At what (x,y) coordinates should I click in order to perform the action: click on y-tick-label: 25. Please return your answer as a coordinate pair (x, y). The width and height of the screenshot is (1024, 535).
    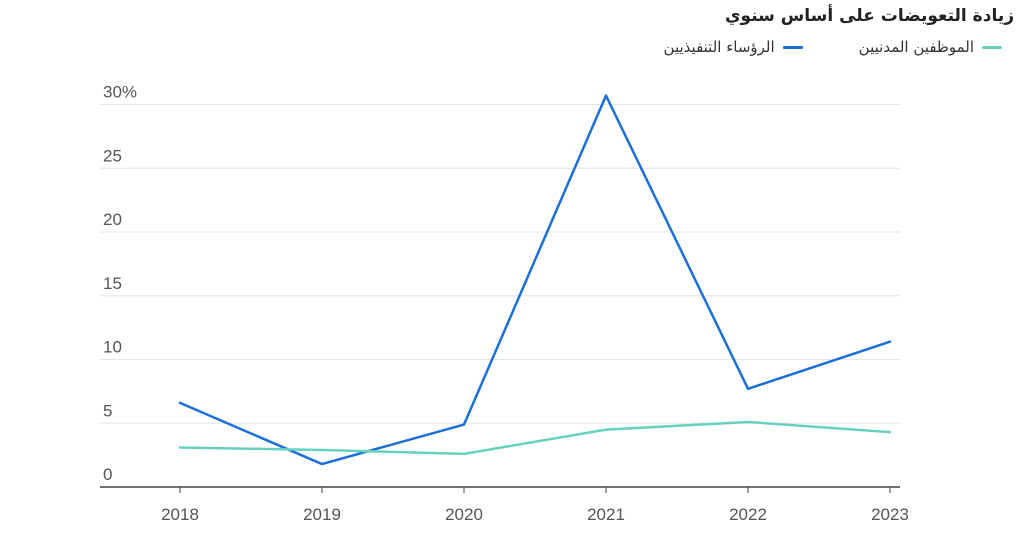
    Looking at the image, I should click on (112, 155).